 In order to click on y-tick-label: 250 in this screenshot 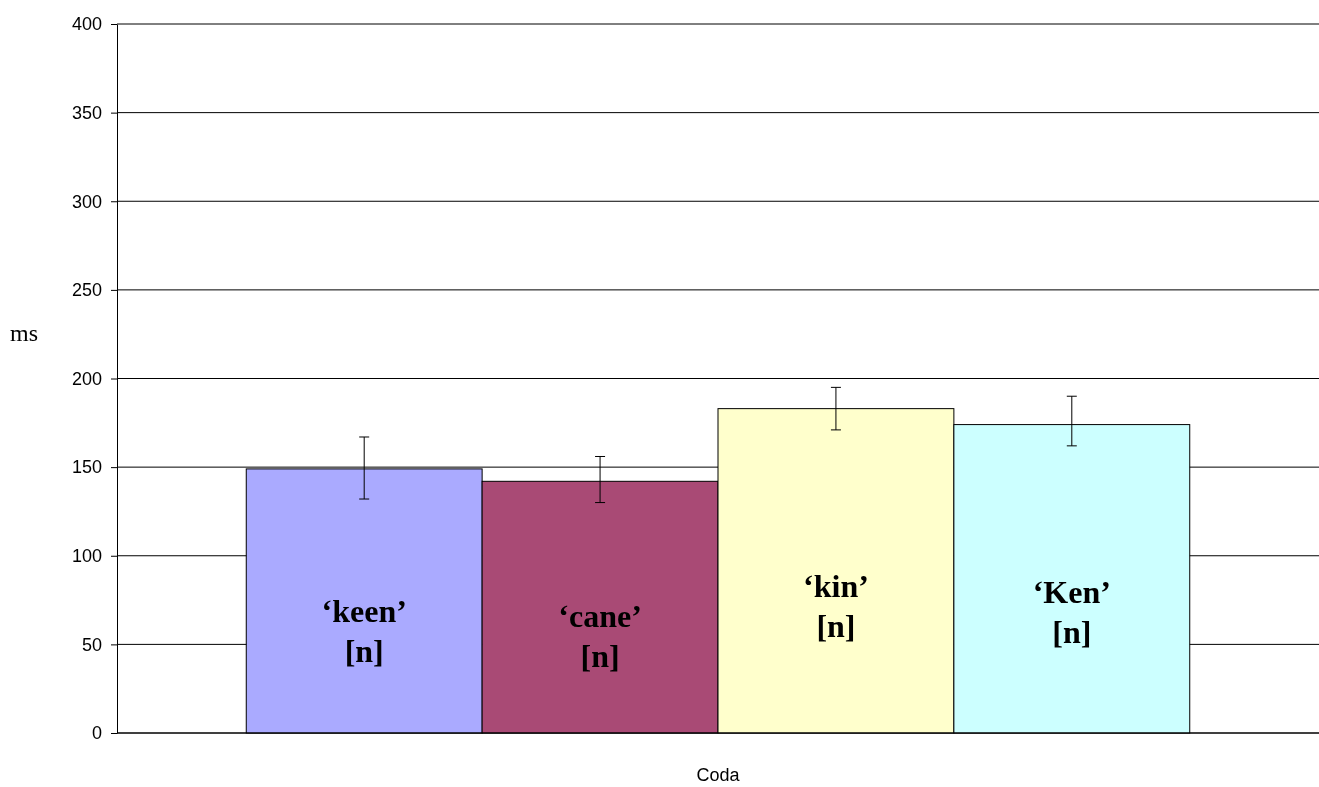, I will do `click(86, 290)`.